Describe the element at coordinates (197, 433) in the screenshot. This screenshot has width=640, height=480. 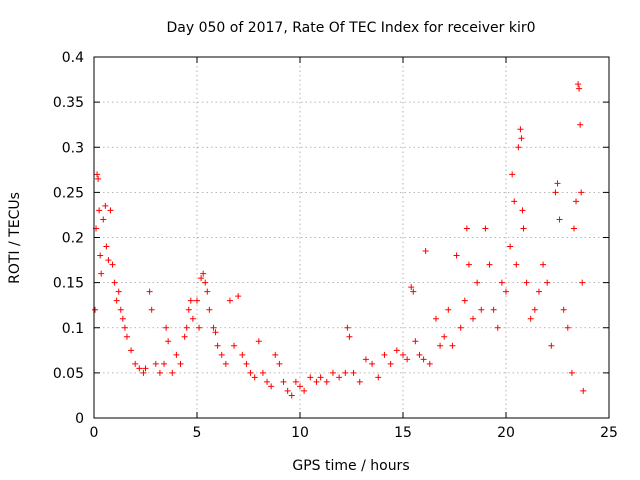
I see `x-tick-label: 5` at that location.